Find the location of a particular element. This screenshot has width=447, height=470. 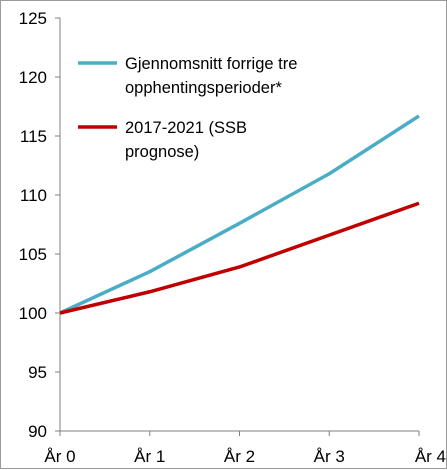

y-tick-label: 110 is located at coordinates (33, 195).